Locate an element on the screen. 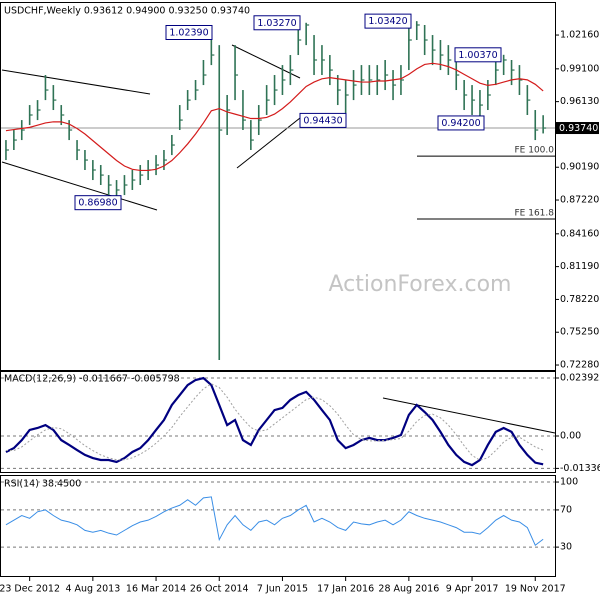 The width and height of the screenshot is (600, 600). x-tick-label: 28 Aug 2016 is located at coordinates (408, 589).